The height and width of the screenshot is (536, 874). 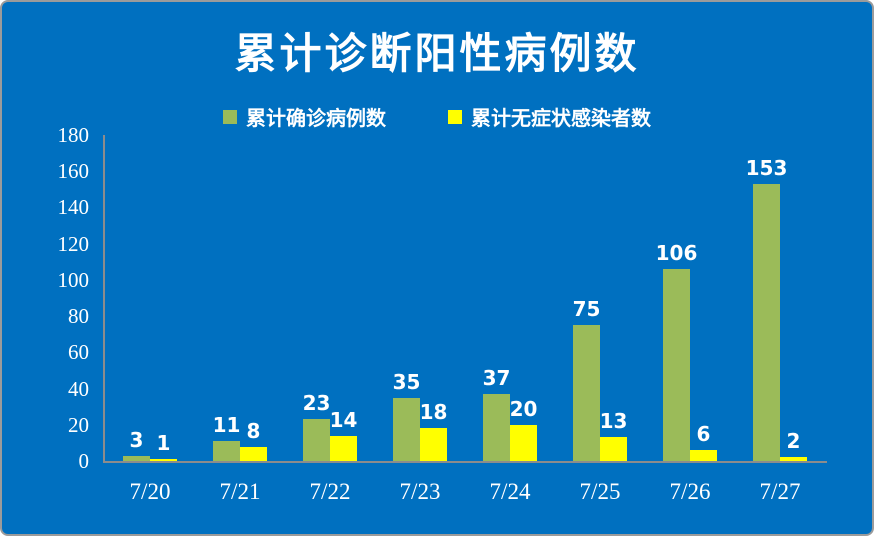 I want to click on y-tick-label-100: 100, so click(x=73, y=279).